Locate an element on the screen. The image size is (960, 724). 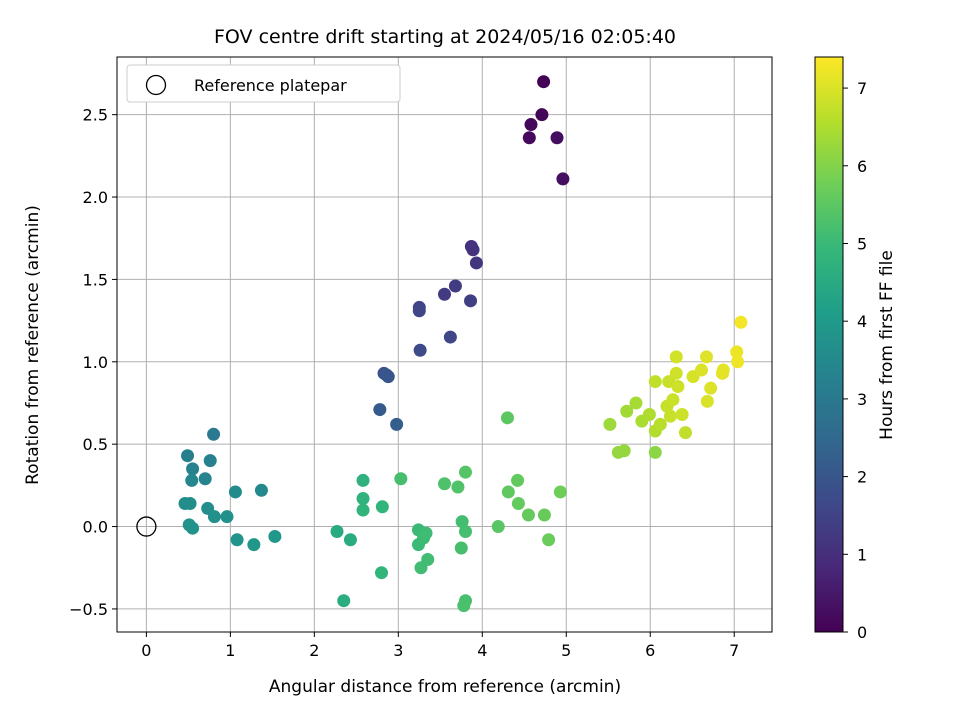
colorbar-tick-label: 1 is located at coordinates (862, 554).